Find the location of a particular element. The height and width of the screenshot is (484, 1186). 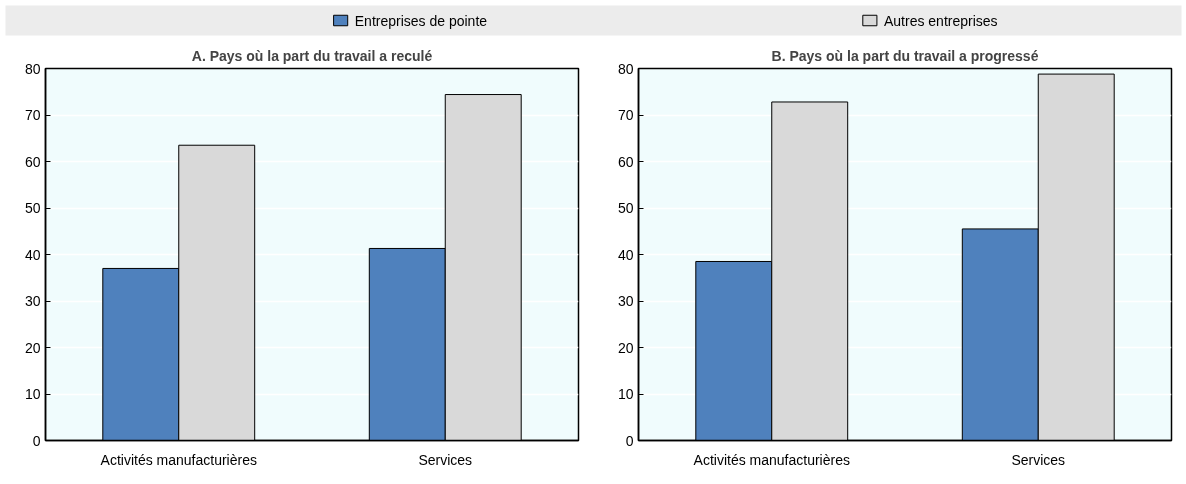

chart-title: A. Pays où la part du travail a reculé is located at coordinates (312, 55).